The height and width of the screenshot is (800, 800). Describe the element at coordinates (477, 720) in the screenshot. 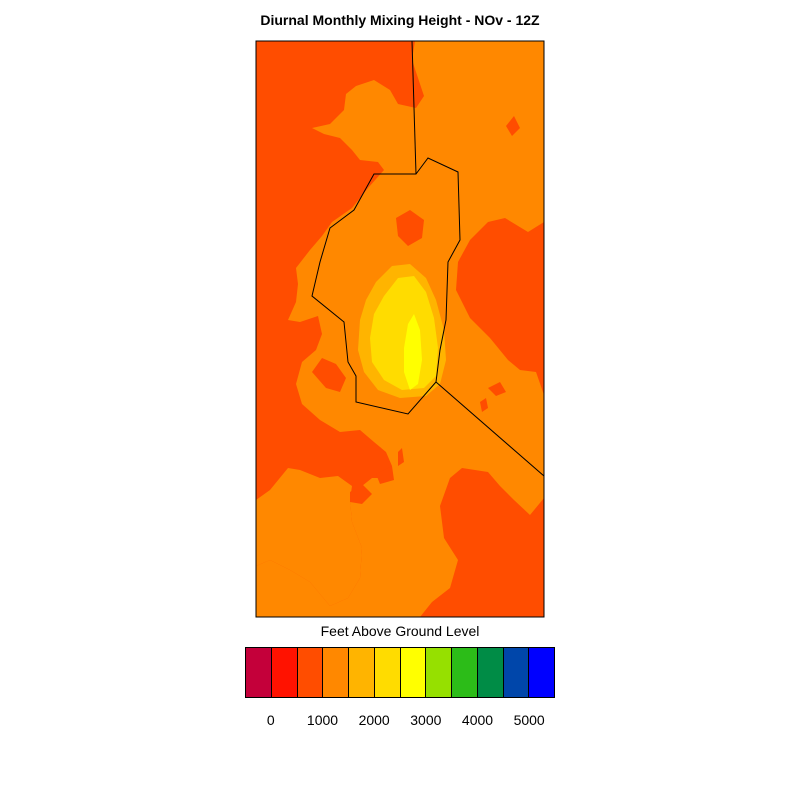

I see `colorbar-tick-label: 4000` at that location.